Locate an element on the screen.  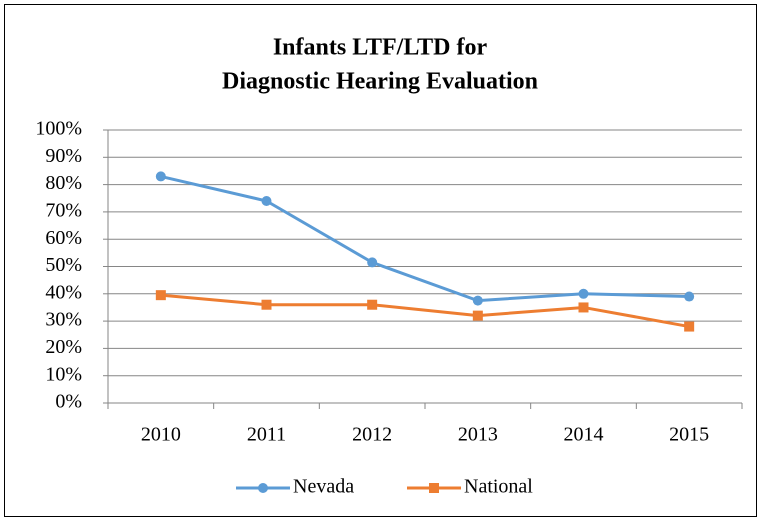
series-line is located at coordinates (425, 311).